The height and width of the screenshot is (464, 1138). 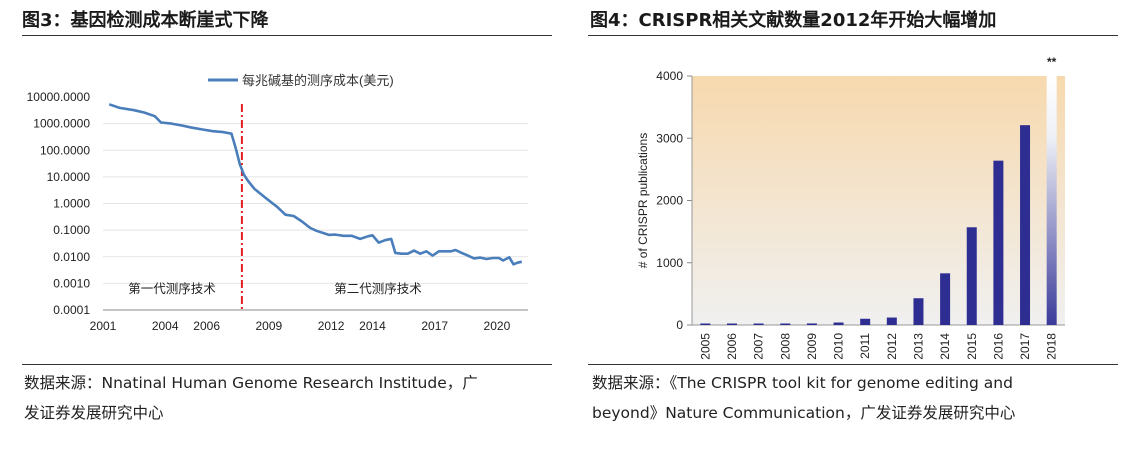 I want to click on bar-2008, so click(x=785, y=324).